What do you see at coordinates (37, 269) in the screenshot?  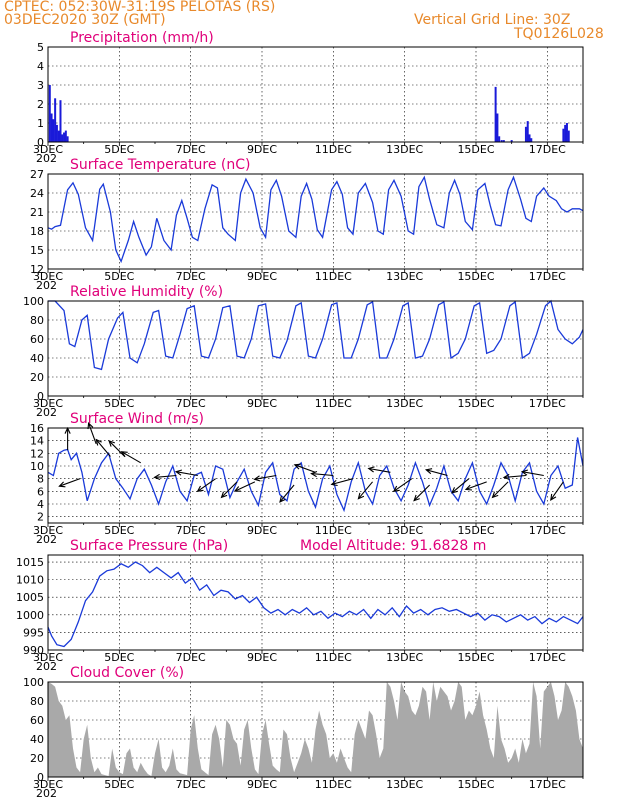 I see `temperature-ytick-label: 12` at bounding box center [37, 269].